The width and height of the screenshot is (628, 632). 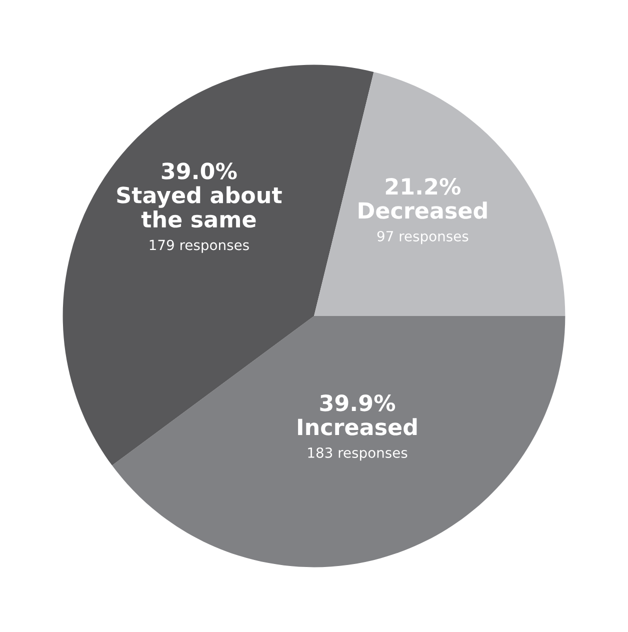 What do you see at coordinates (199, 246) in the screenshot?
I see `text: 179 responses` at bounding box center [199, 246].